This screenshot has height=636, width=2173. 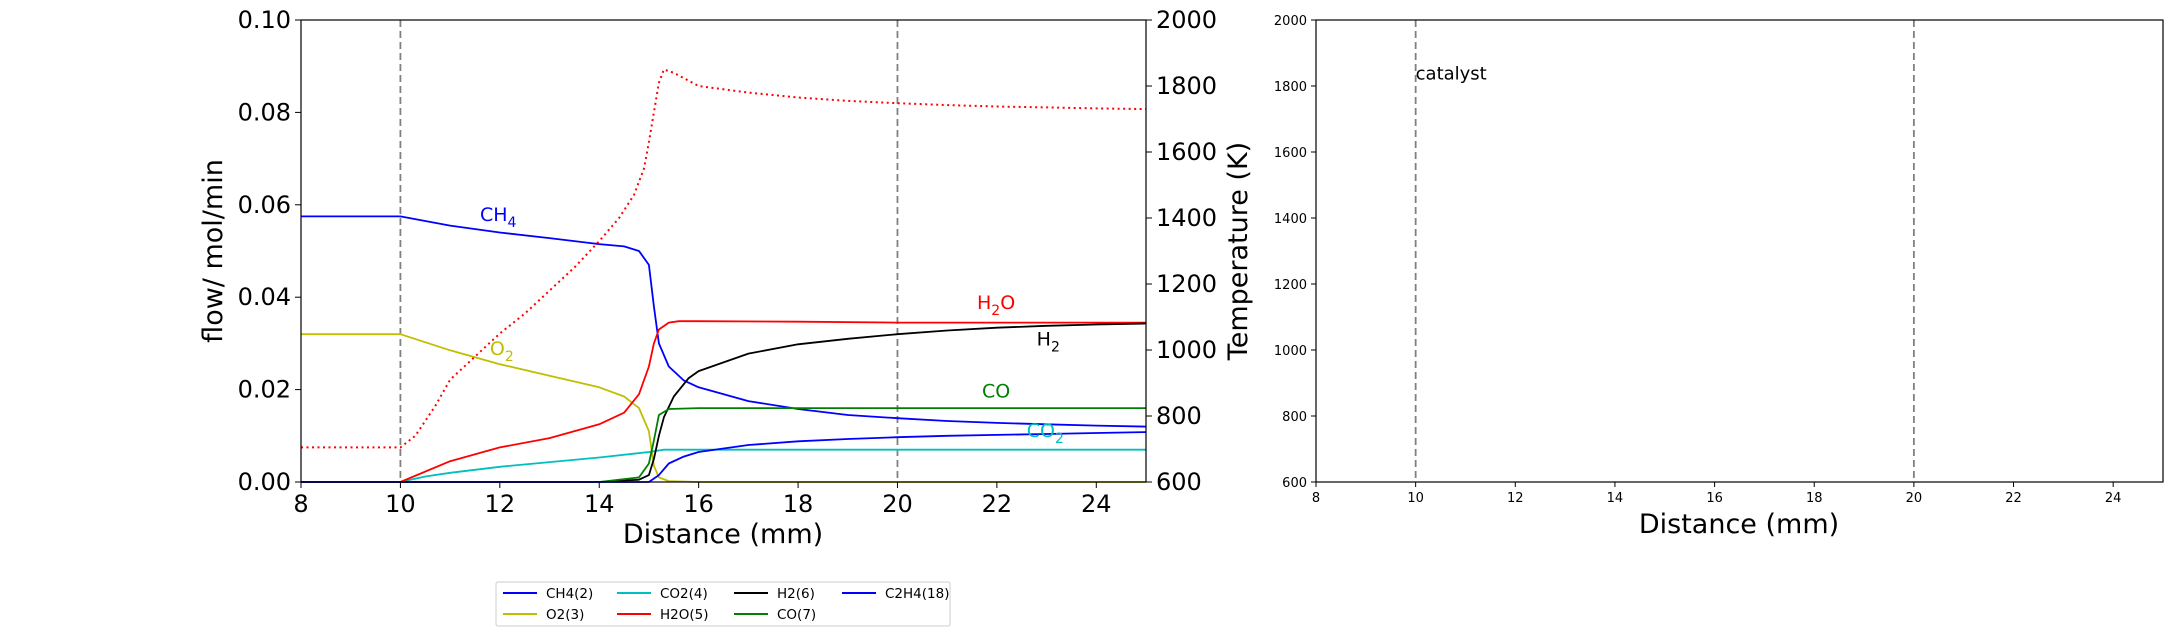 I want to click on y-tick-label: 0.06, so click(x=264, y=205).